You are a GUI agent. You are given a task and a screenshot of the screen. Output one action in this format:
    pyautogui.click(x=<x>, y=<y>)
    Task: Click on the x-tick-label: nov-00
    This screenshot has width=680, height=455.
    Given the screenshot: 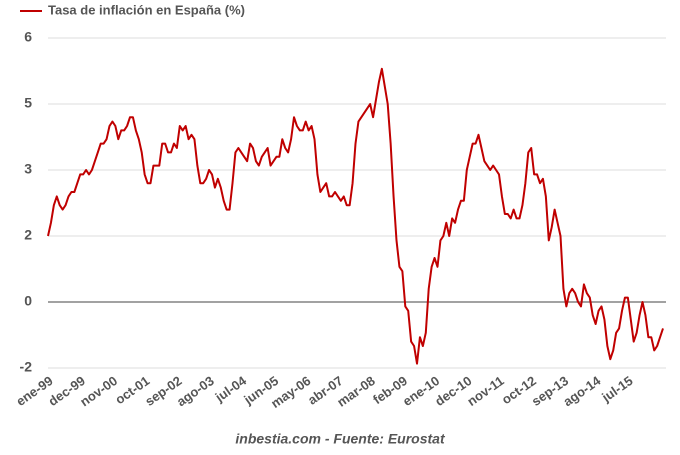 What is the action you would take?
    pyautogui.click(x=98, y=391)
    